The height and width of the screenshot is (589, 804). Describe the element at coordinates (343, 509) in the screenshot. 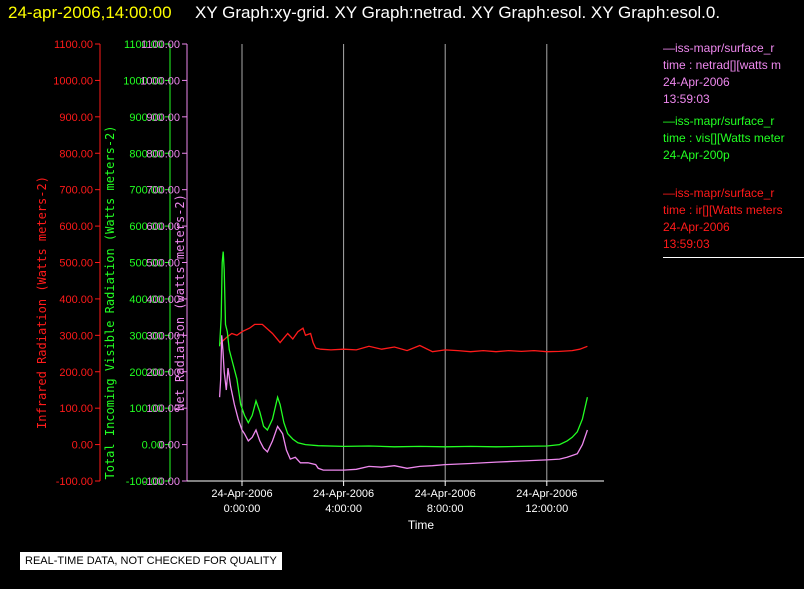

I see `x-tick-time: 4:00:00` at that location.